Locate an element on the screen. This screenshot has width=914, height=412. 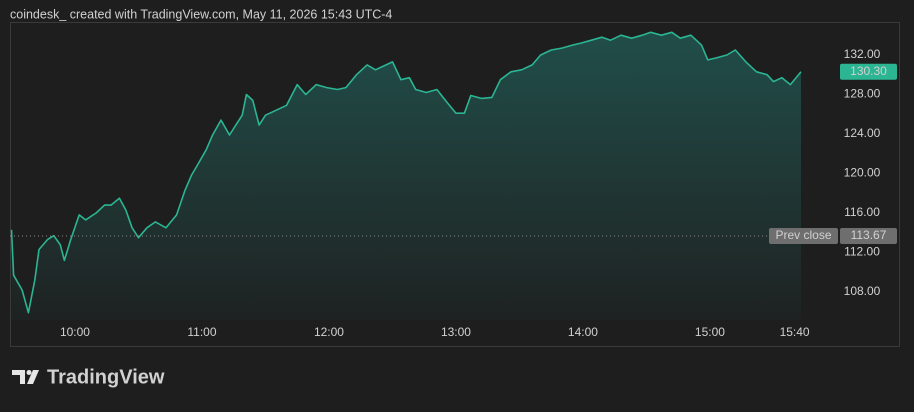
footer-brand: TradingView is located at coordinates (106, 377).